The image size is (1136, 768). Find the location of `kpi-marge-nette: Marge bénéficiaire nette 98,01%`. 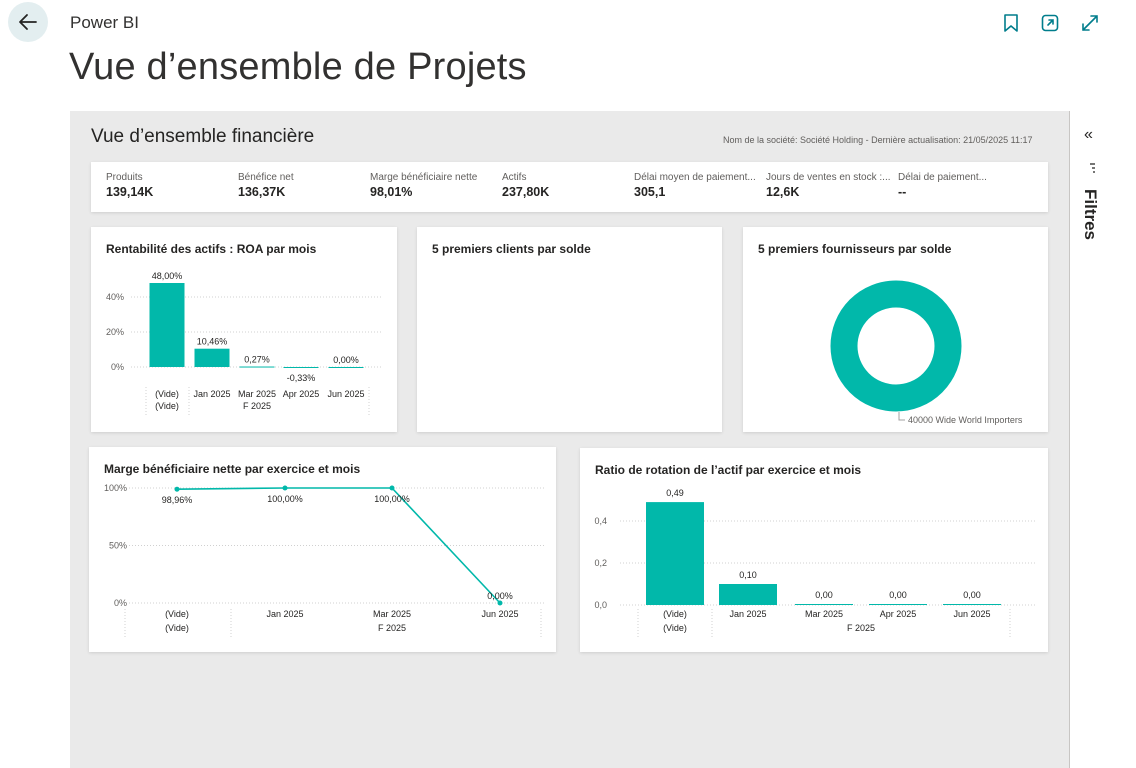

kpi-marge-nette: Marge bénéficiaire nette 98,01% is located at coordinates (434, 185).